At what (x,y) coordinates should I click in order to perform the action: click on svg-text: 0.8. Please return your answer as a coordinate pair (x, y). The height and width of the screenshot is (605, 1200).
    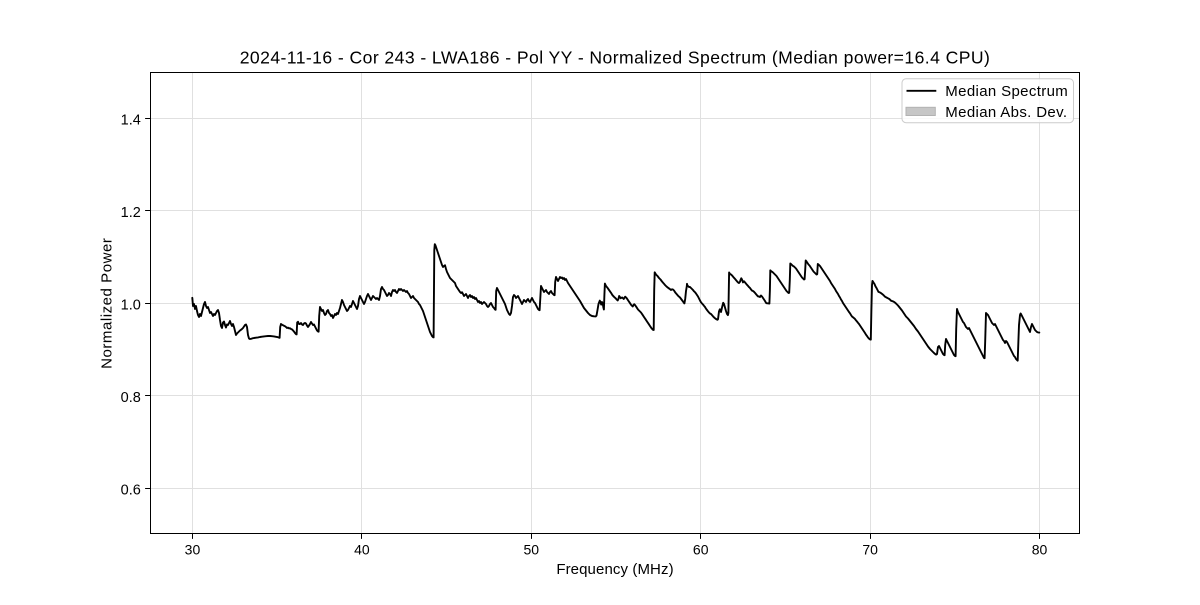
    Looking at the image, I should click on (131, 398).